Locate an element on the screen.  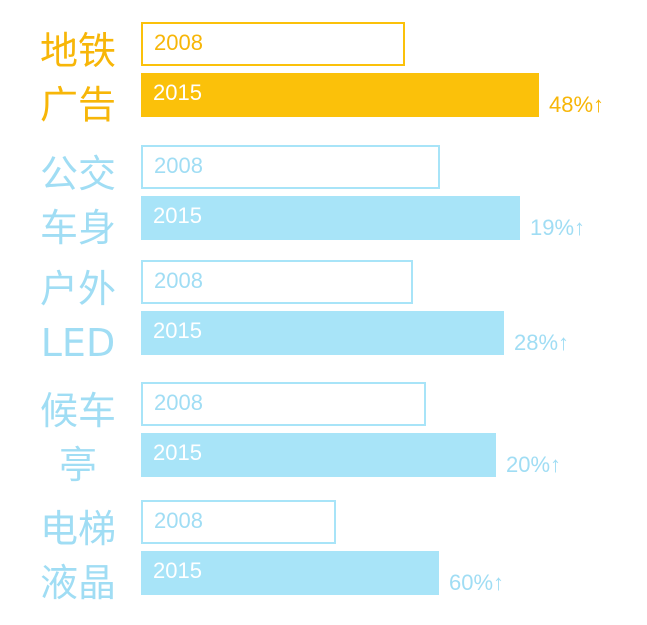
growth-label: 60%↑ is located at coordinates (477, 582).